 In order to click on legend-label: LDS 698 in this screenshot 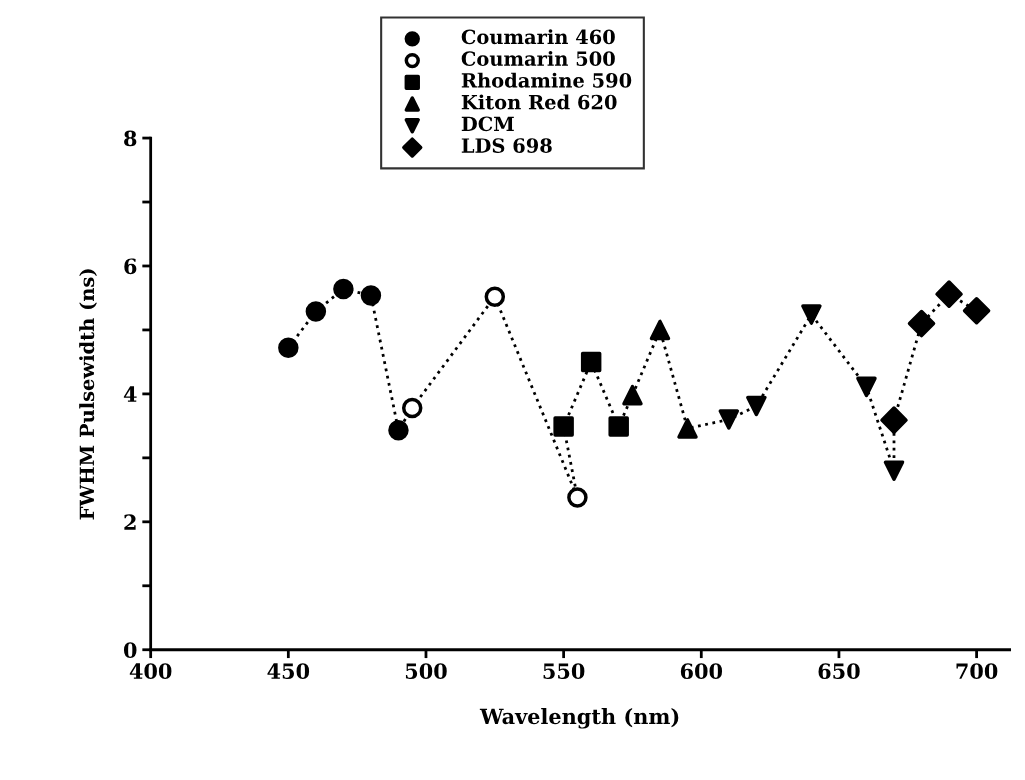, I will do `click(506, 145)`.